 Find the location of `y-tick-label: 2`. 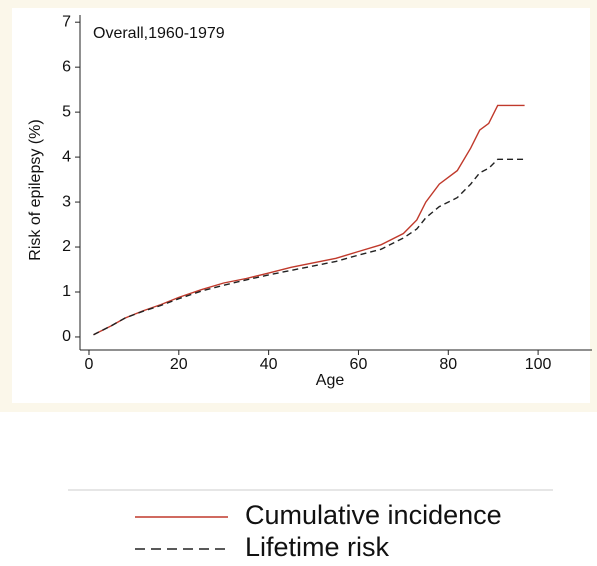

y-tick-label: 2 is located at coordinates (66, 246).